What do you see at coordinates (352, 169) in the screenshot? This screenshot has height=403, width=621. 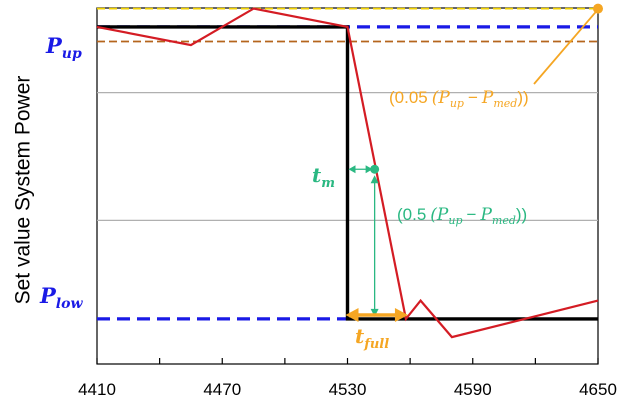 I see `t-m-arrow-head-left` at bounding box center [352, 169].